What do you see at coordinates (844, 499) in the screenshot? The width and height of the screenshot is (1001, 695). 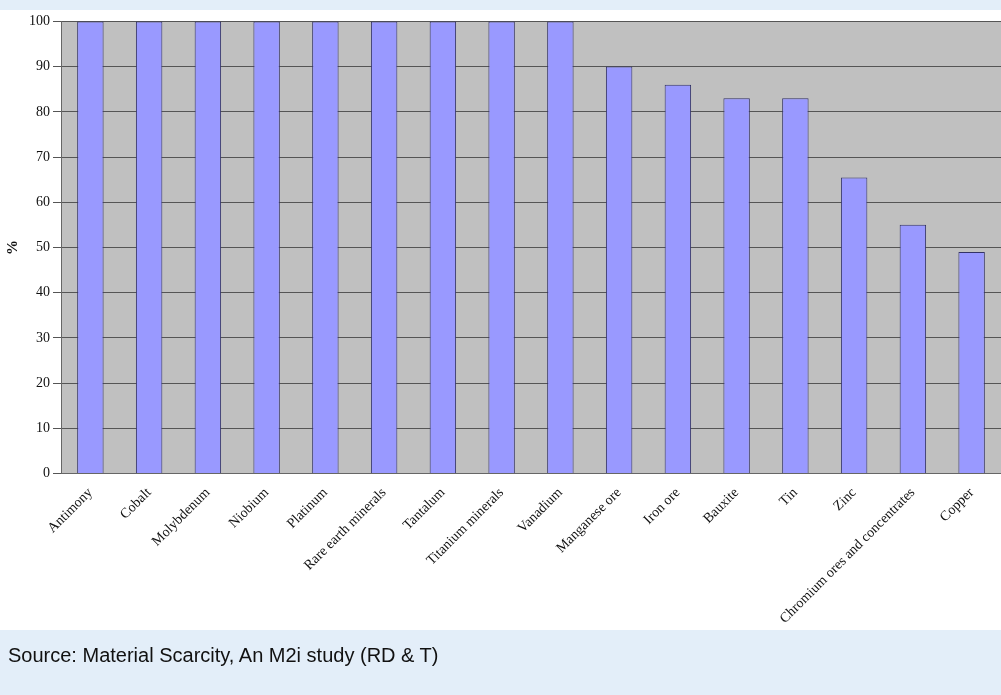 I see `x-tick-label: Zinc` at bounding box center [844, 499].